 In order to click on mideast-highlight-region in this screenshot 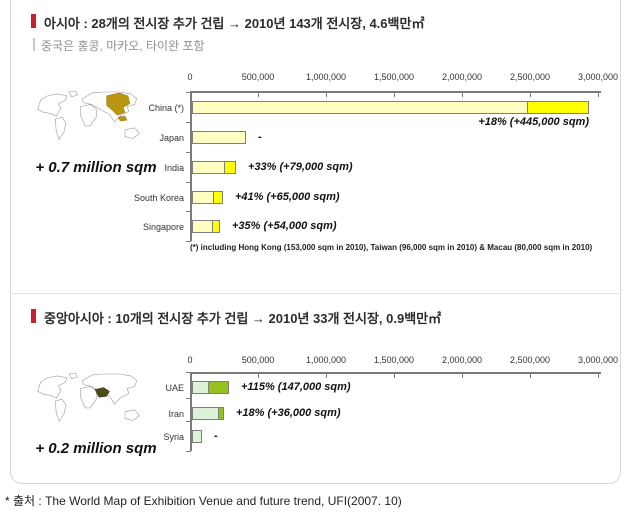, I will do `click(102, 392)`.